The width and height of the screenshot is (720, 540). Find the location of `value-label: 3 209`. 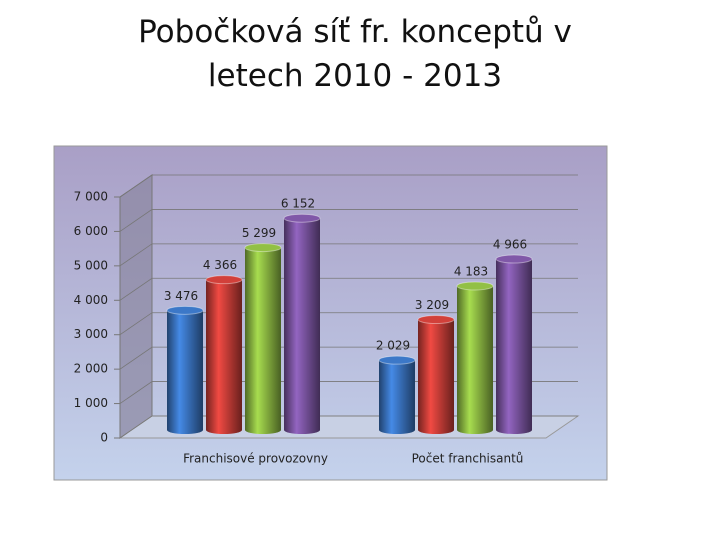

value-label: 3 209 is located at coordinates (432, 305).